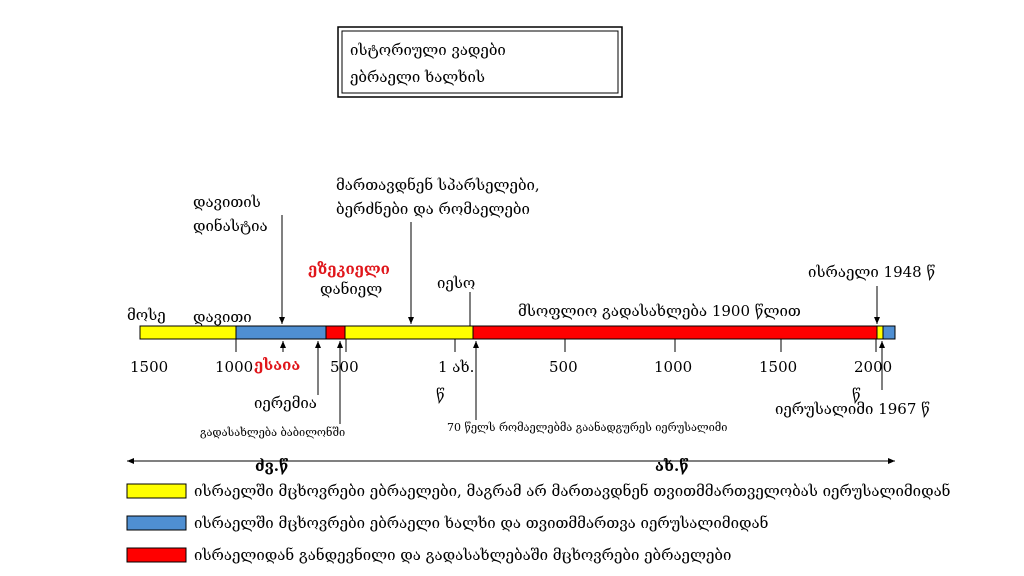 The image size is (1024, 576). I want to click on event-label: ისრაელი 1948 წ, so click(871, 272).